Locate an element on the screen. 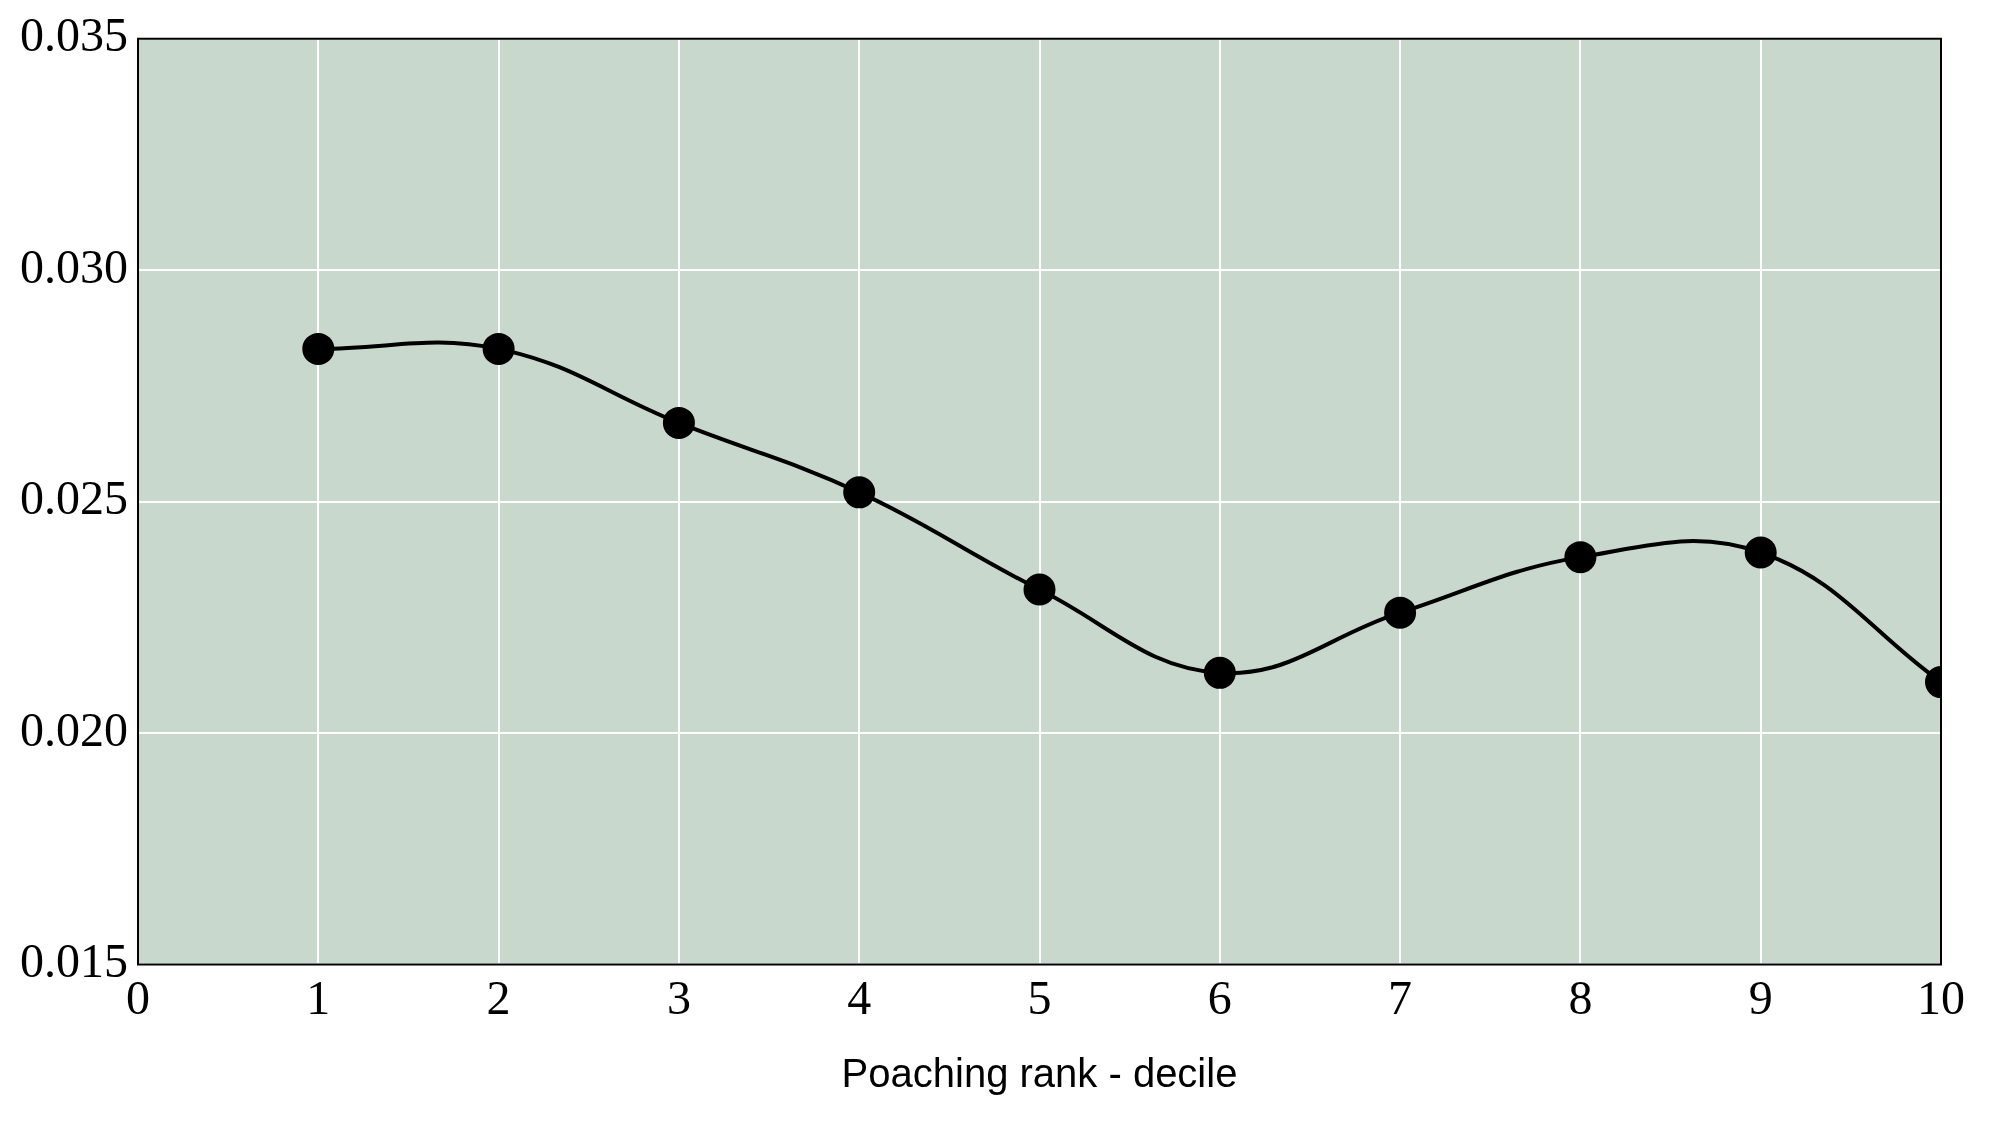 The width and height of the screenshot is (1991, 1124). x-tick-label: 8 is located at coordinates (1580, 997).